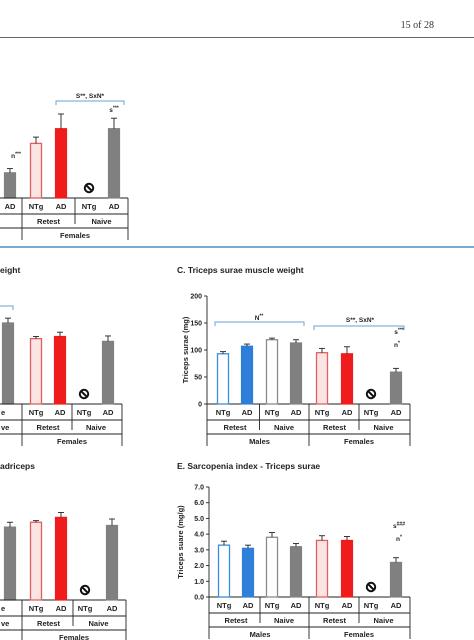 The image size is (474, 640). I want to click on header-rule, so click(237, 37).